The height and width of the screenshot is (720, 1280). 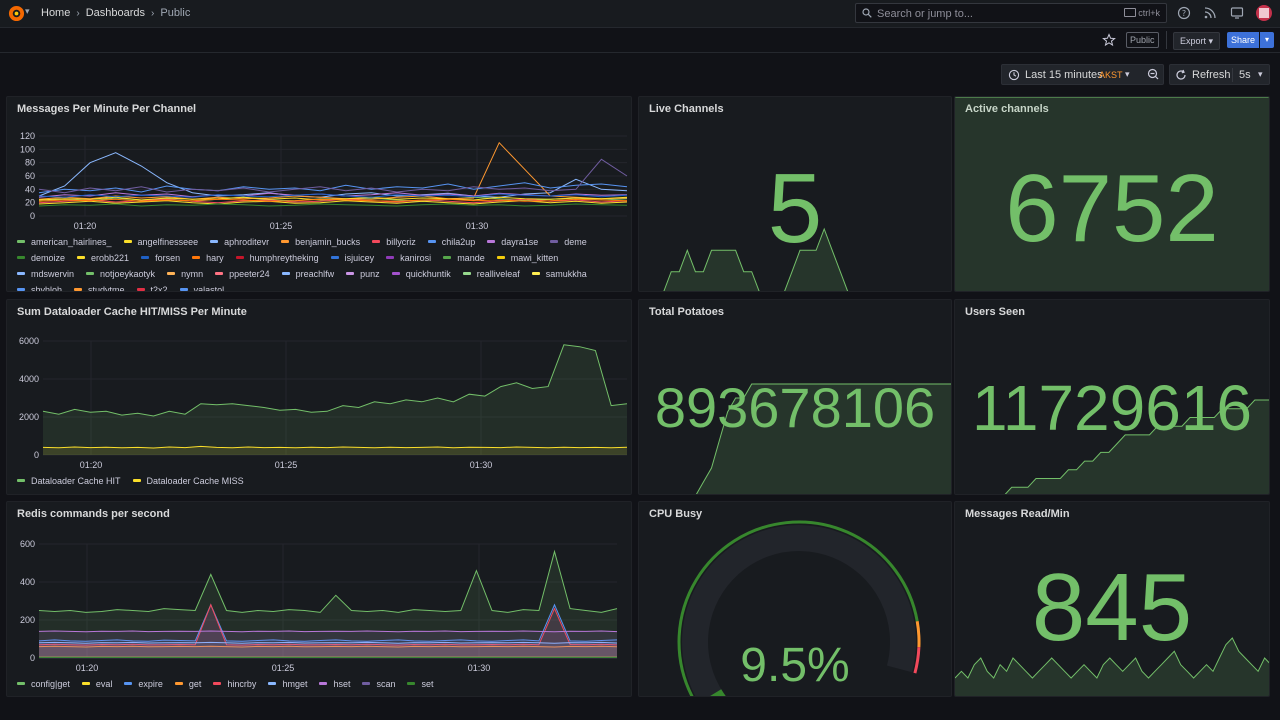 I want to click on legend-item: eval, so click(x=96, y=684).